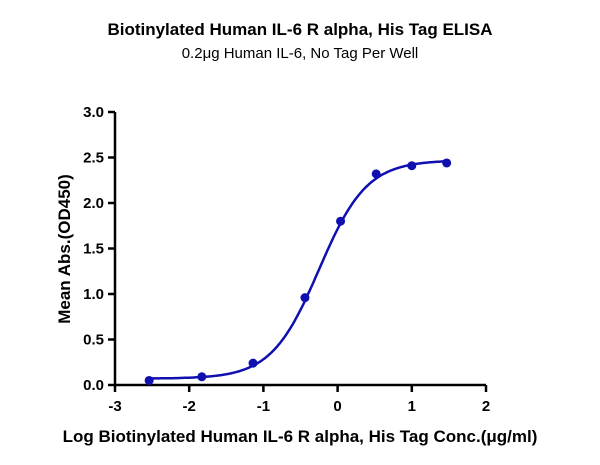  Describe the element at coordinates (337, 406) in the screenshot. I see `x-tick-label: 0` at that location.